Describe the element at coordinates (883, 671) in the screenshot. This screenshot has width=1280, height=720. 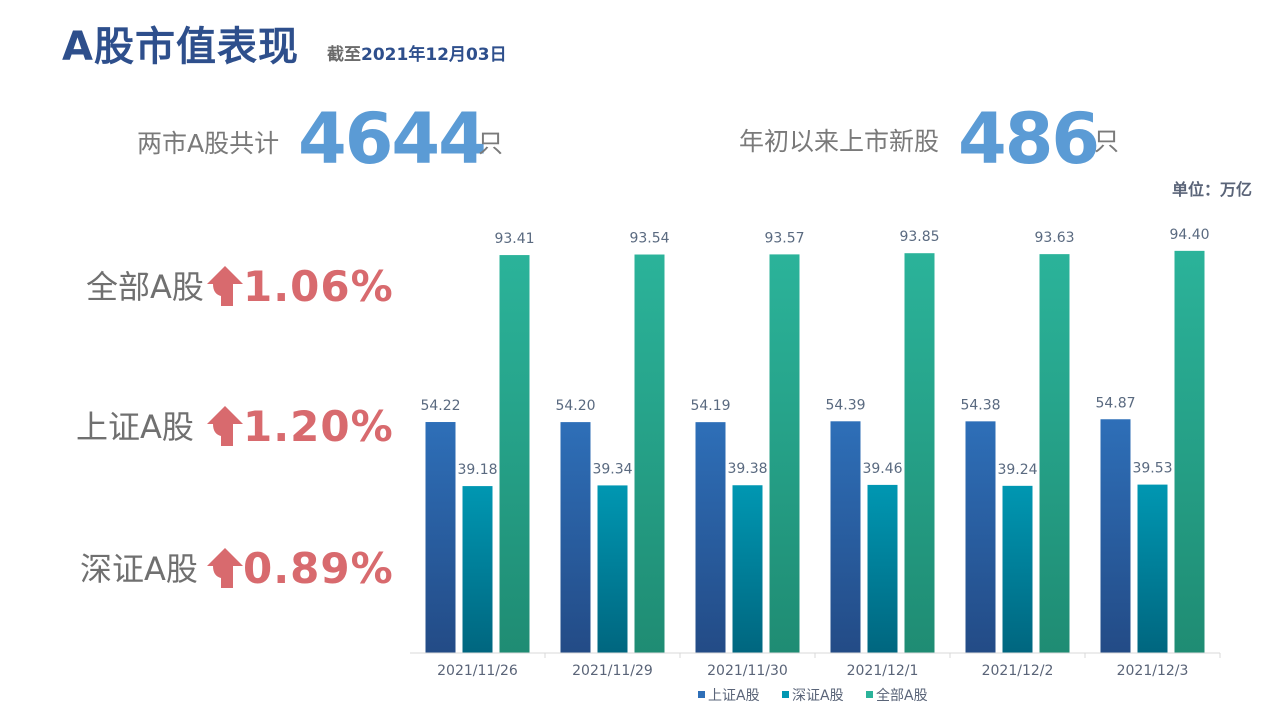
I see `x-tick-label: 2021/12/1` at that location.